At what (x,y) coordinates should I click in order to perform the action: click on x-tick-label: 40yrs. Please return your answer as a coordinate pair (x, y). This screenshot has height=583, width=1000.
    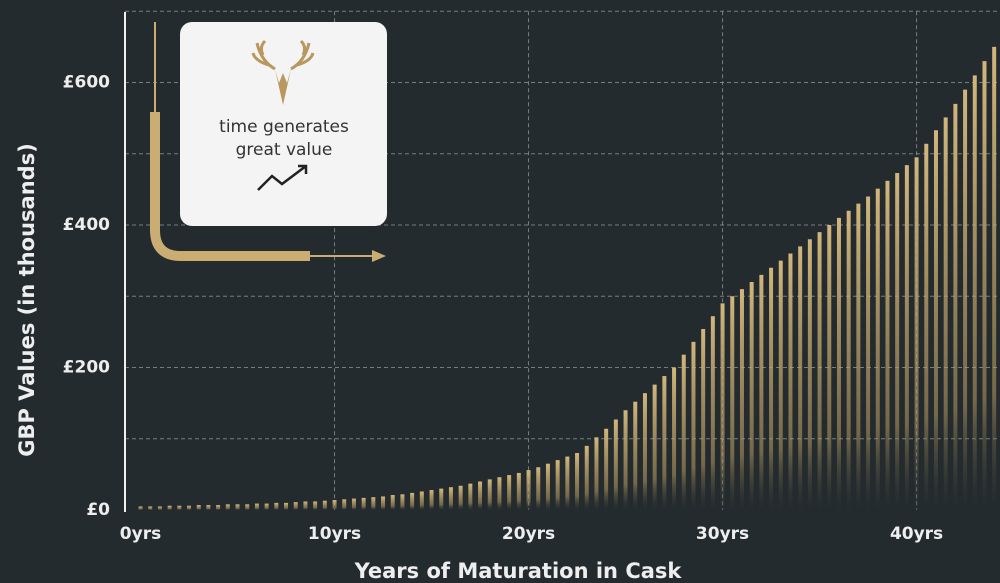
    Looking at the image, I should click on (916, 534).